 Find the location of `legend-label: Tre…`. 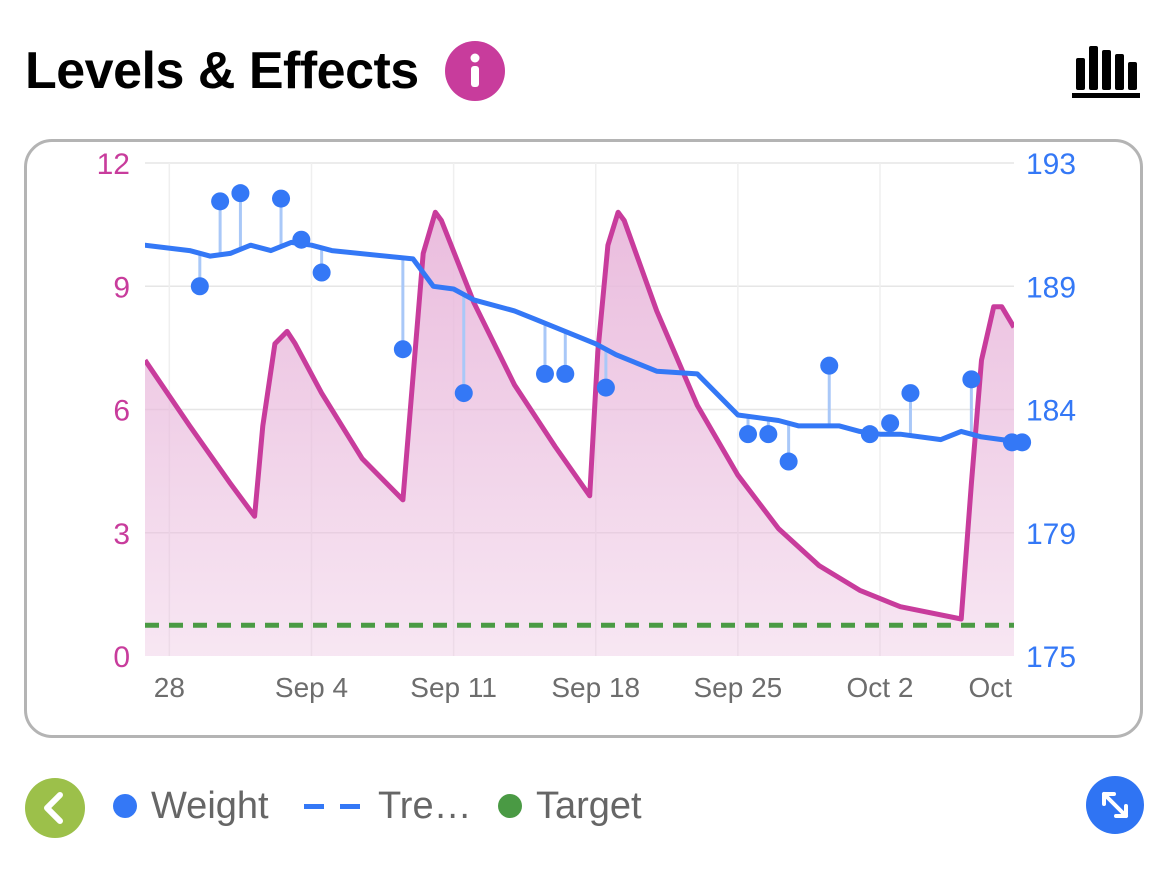

legend-label: Tre… is located at coordinates (425, 805).